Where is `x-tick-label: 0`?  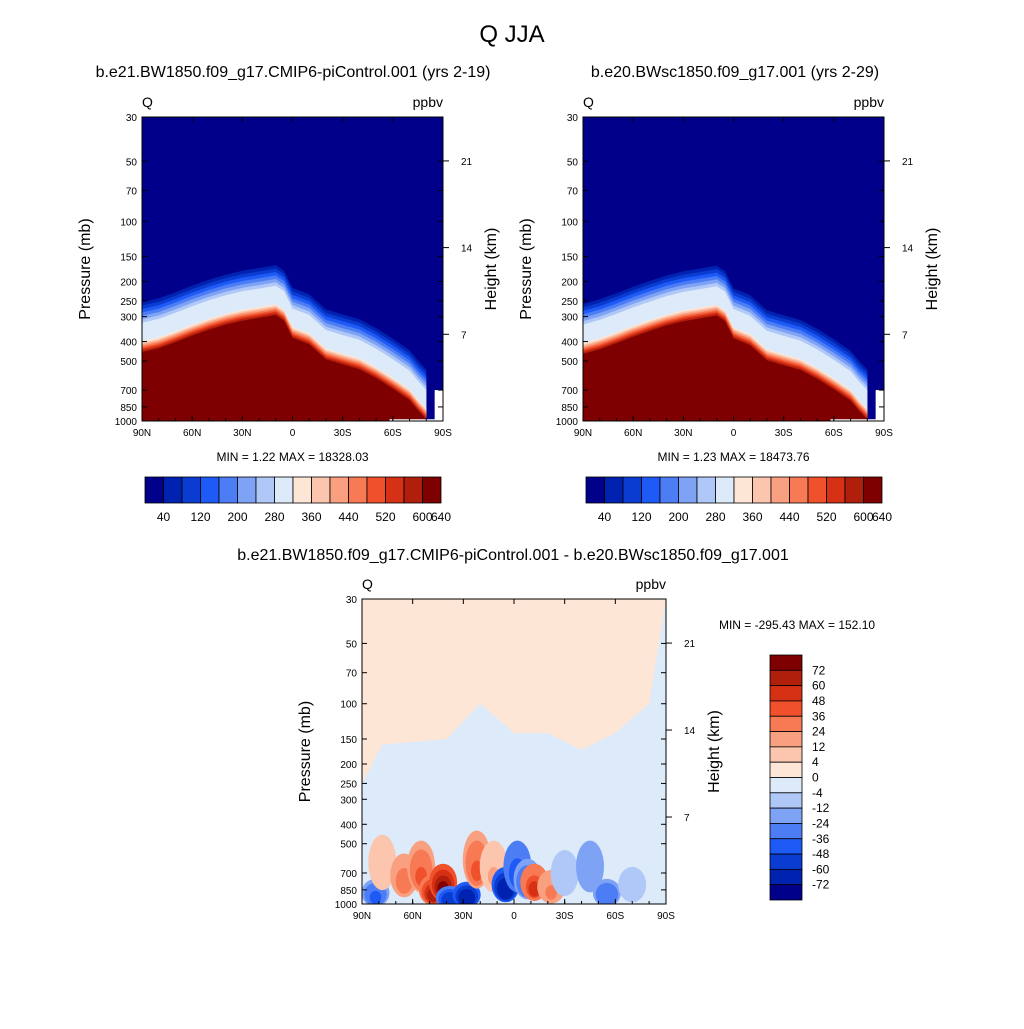 x-tick-label: 0 is located at coordinates (293, 433).